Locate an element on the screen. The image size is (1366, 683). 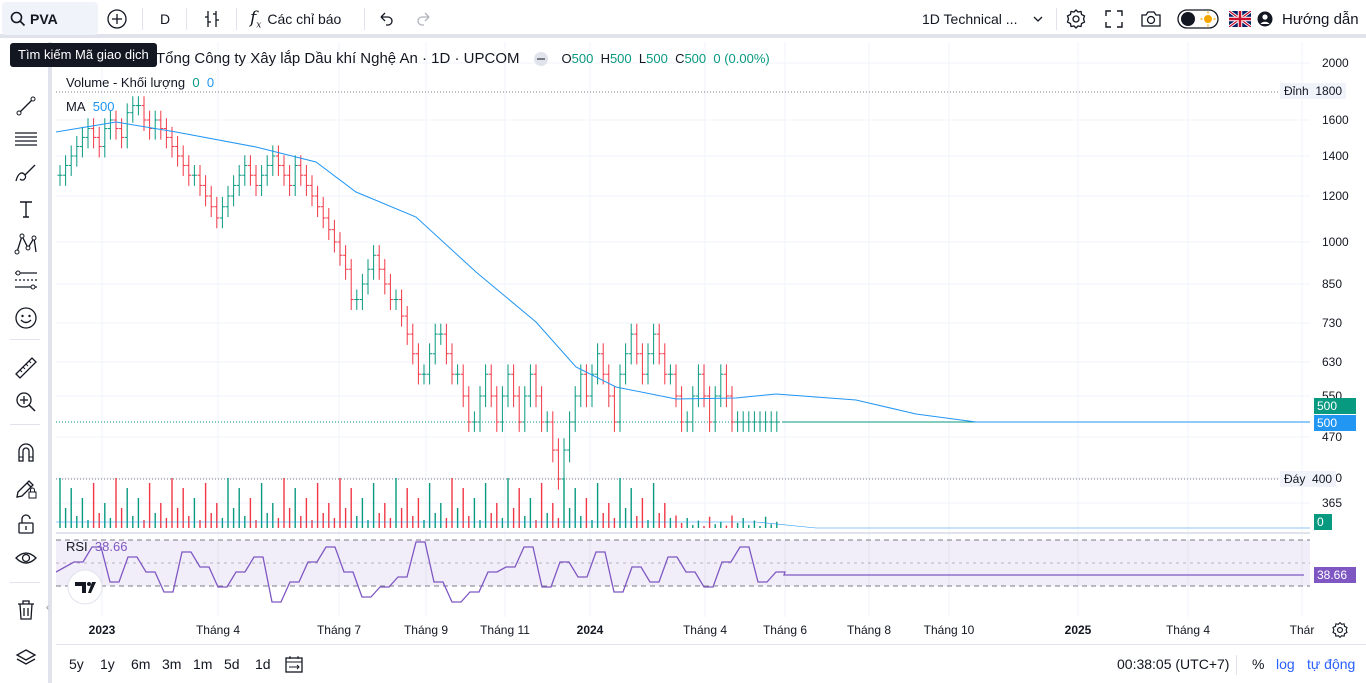
camera-icon is located at coordinates (1151, 19).